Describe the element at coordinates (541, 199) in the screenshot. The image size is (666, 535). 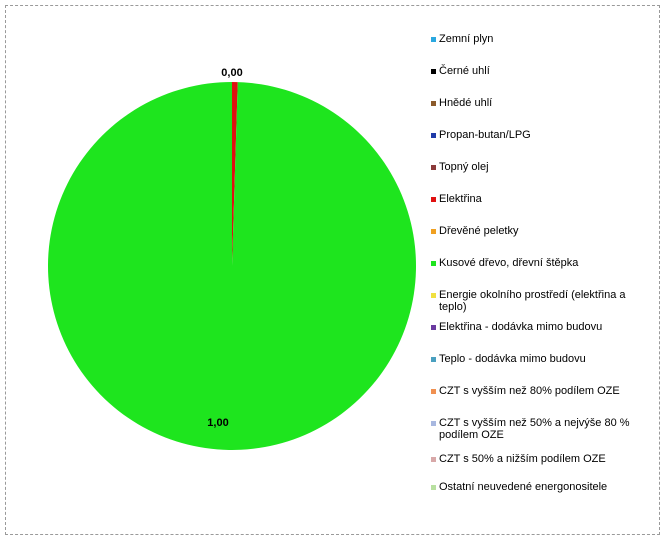
I see `legend-item: Elektřina` at that location.